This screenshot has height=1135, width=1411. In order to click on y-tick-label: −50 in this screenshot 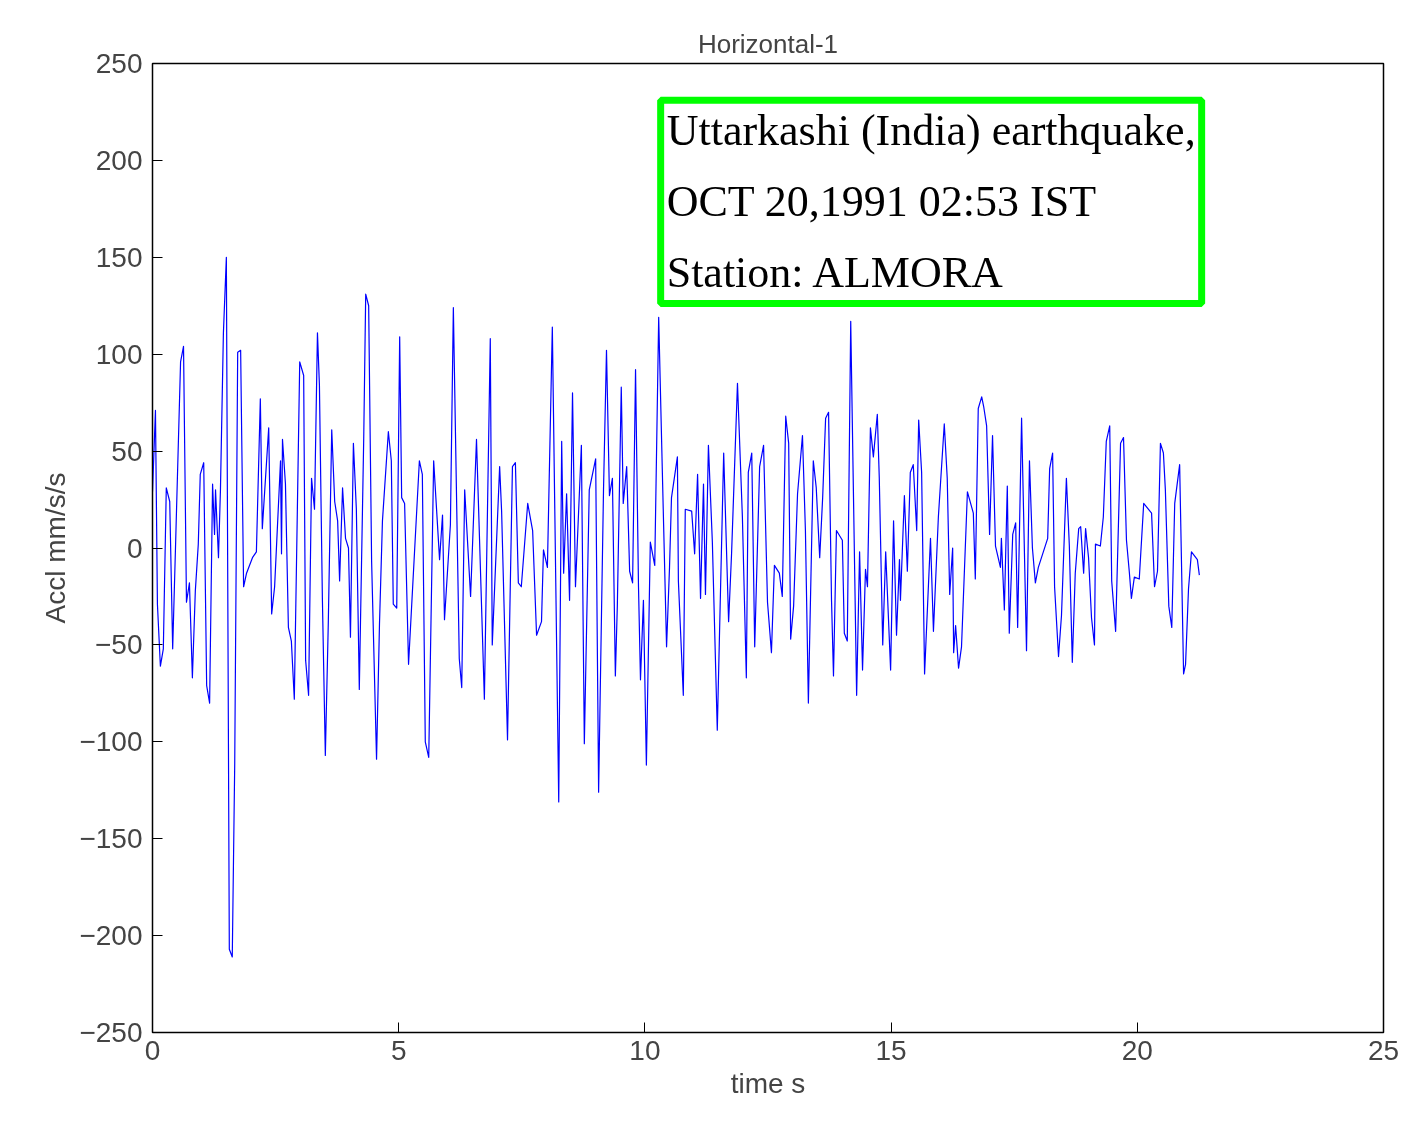, I will do `click(119, 645)`.